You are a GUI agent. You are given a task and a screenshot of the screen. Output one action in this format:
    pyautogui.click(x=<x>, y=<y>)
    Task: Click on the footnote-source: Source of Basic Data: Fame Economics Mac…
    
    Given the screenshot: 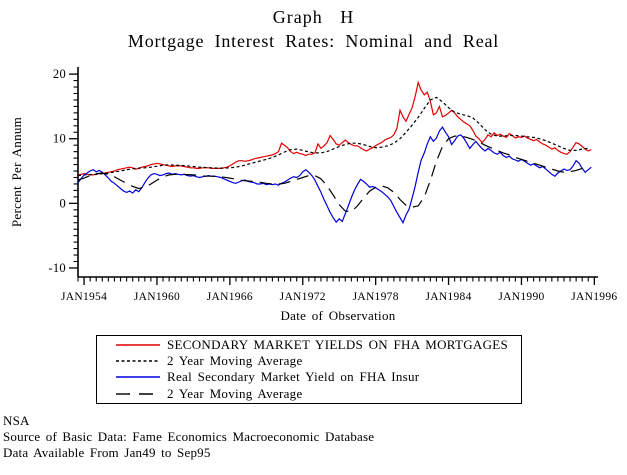 What is the action you would take?
    pyautogui.click(x=189, y=437)
    